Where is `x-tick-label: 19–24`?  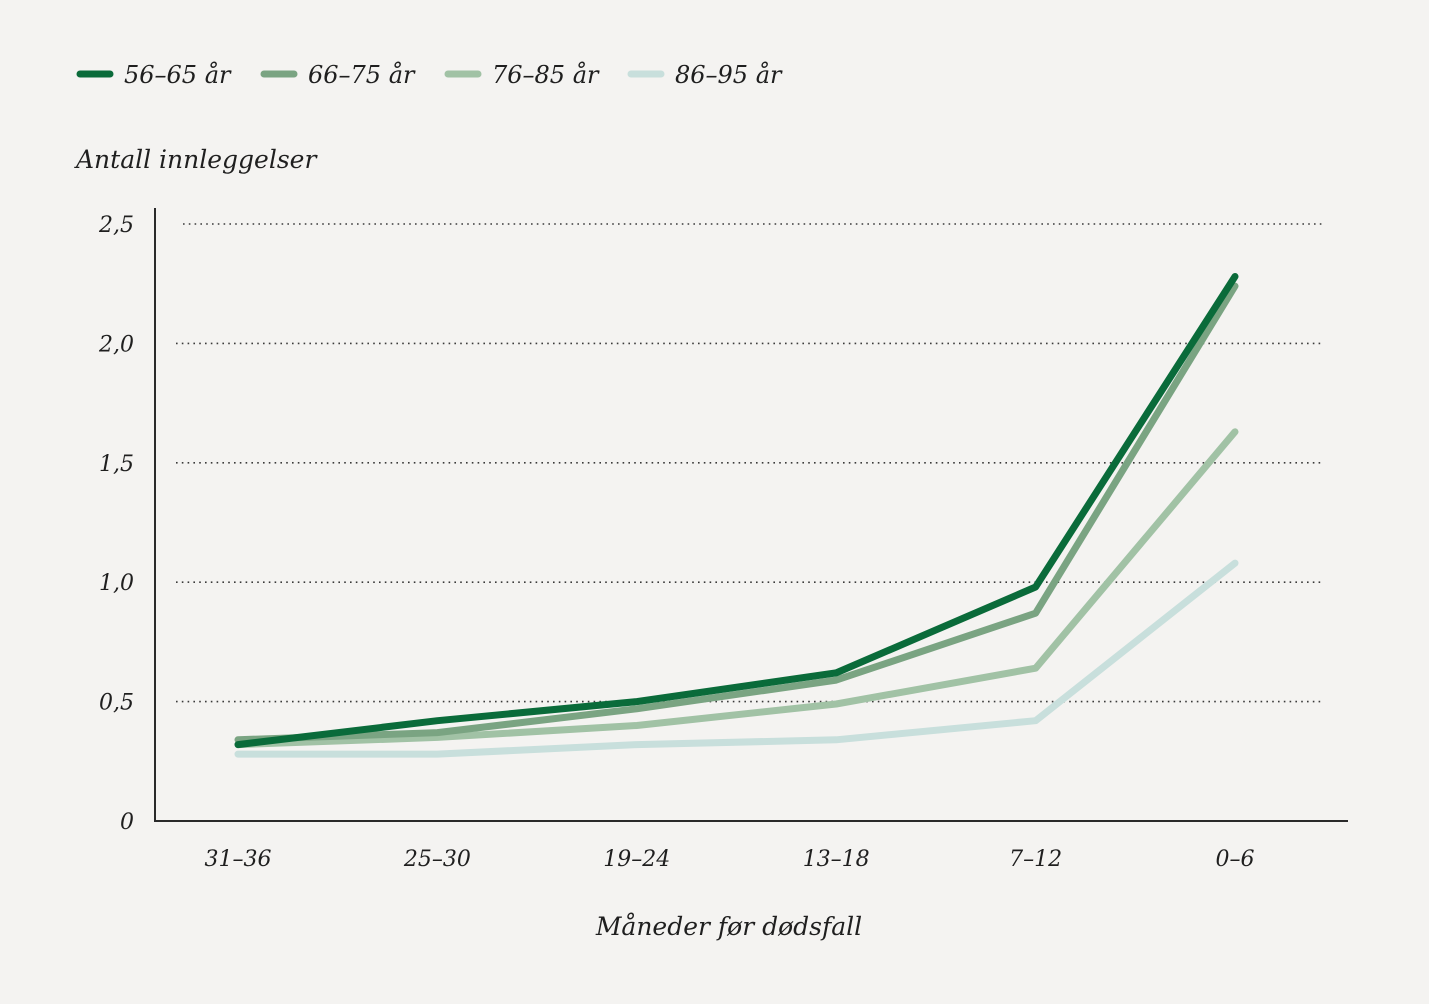
x-tick-label: 19–24 is located at coordinates (636, 859).